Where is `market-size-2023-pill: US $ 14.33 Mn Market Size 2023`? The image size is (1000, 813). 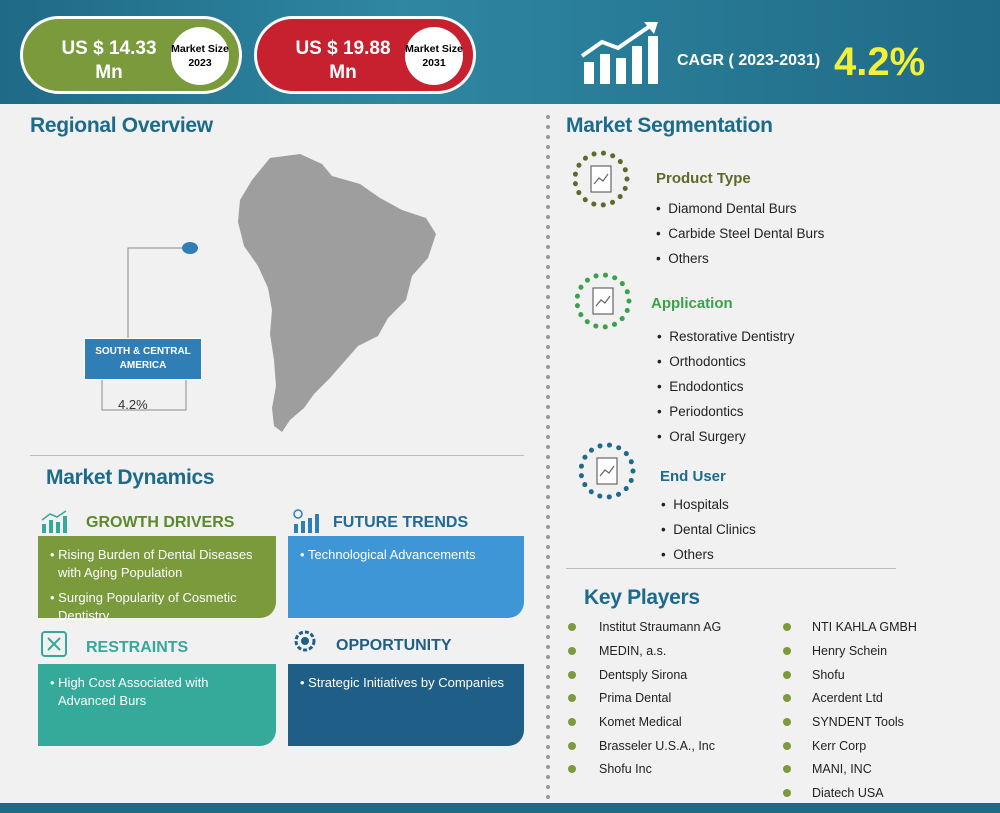 market-size-2023-pill: US $ 14.33 Mn Market Size 2023 is located at coordinates (131, 55).